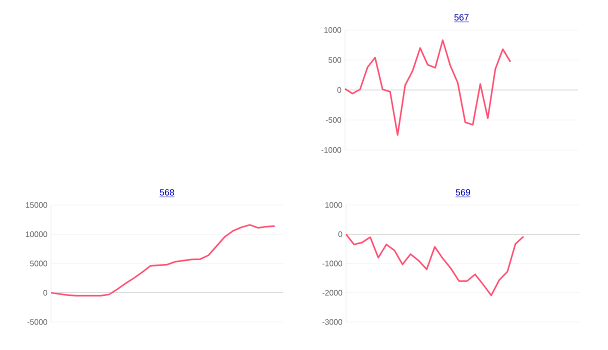 Image resolution: width=608 pixels, height=350 pixels. I want to click on chart-title: 567, so click(461, 17).